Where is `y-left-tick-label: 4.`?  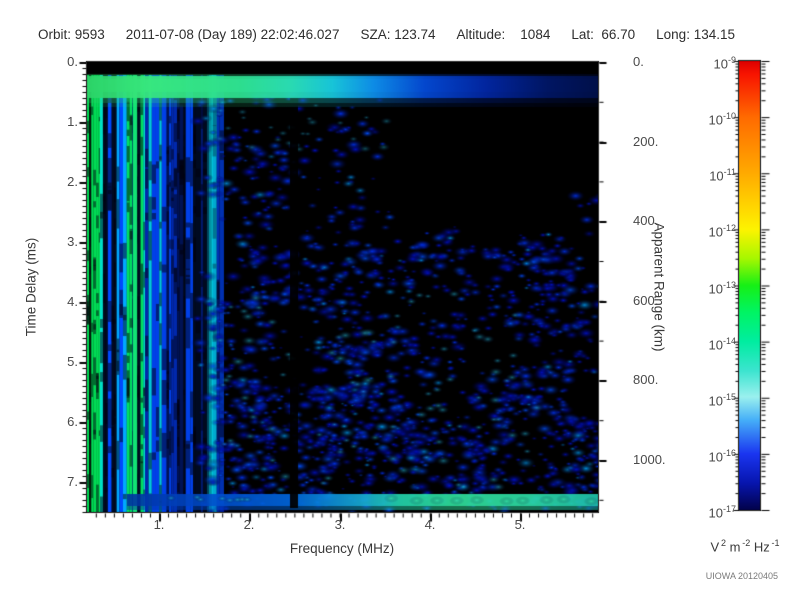 y-left-tick-label: 4. is located at coordinates (72, 301).